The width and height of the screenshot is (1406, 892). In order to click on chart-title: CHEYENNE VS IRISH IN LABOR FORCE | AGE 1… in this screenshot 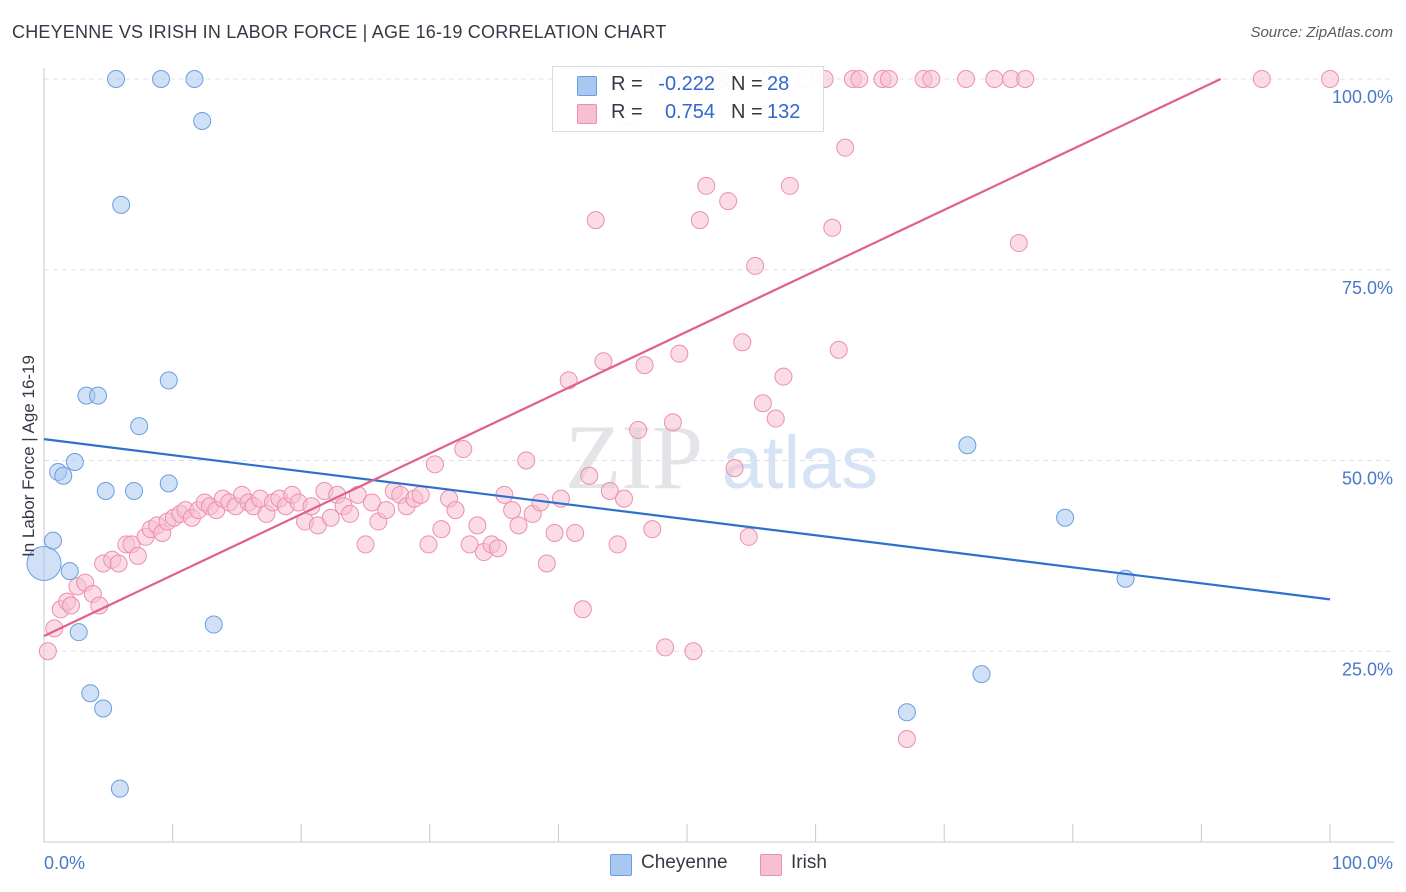, I will do `click(339, 32)`.